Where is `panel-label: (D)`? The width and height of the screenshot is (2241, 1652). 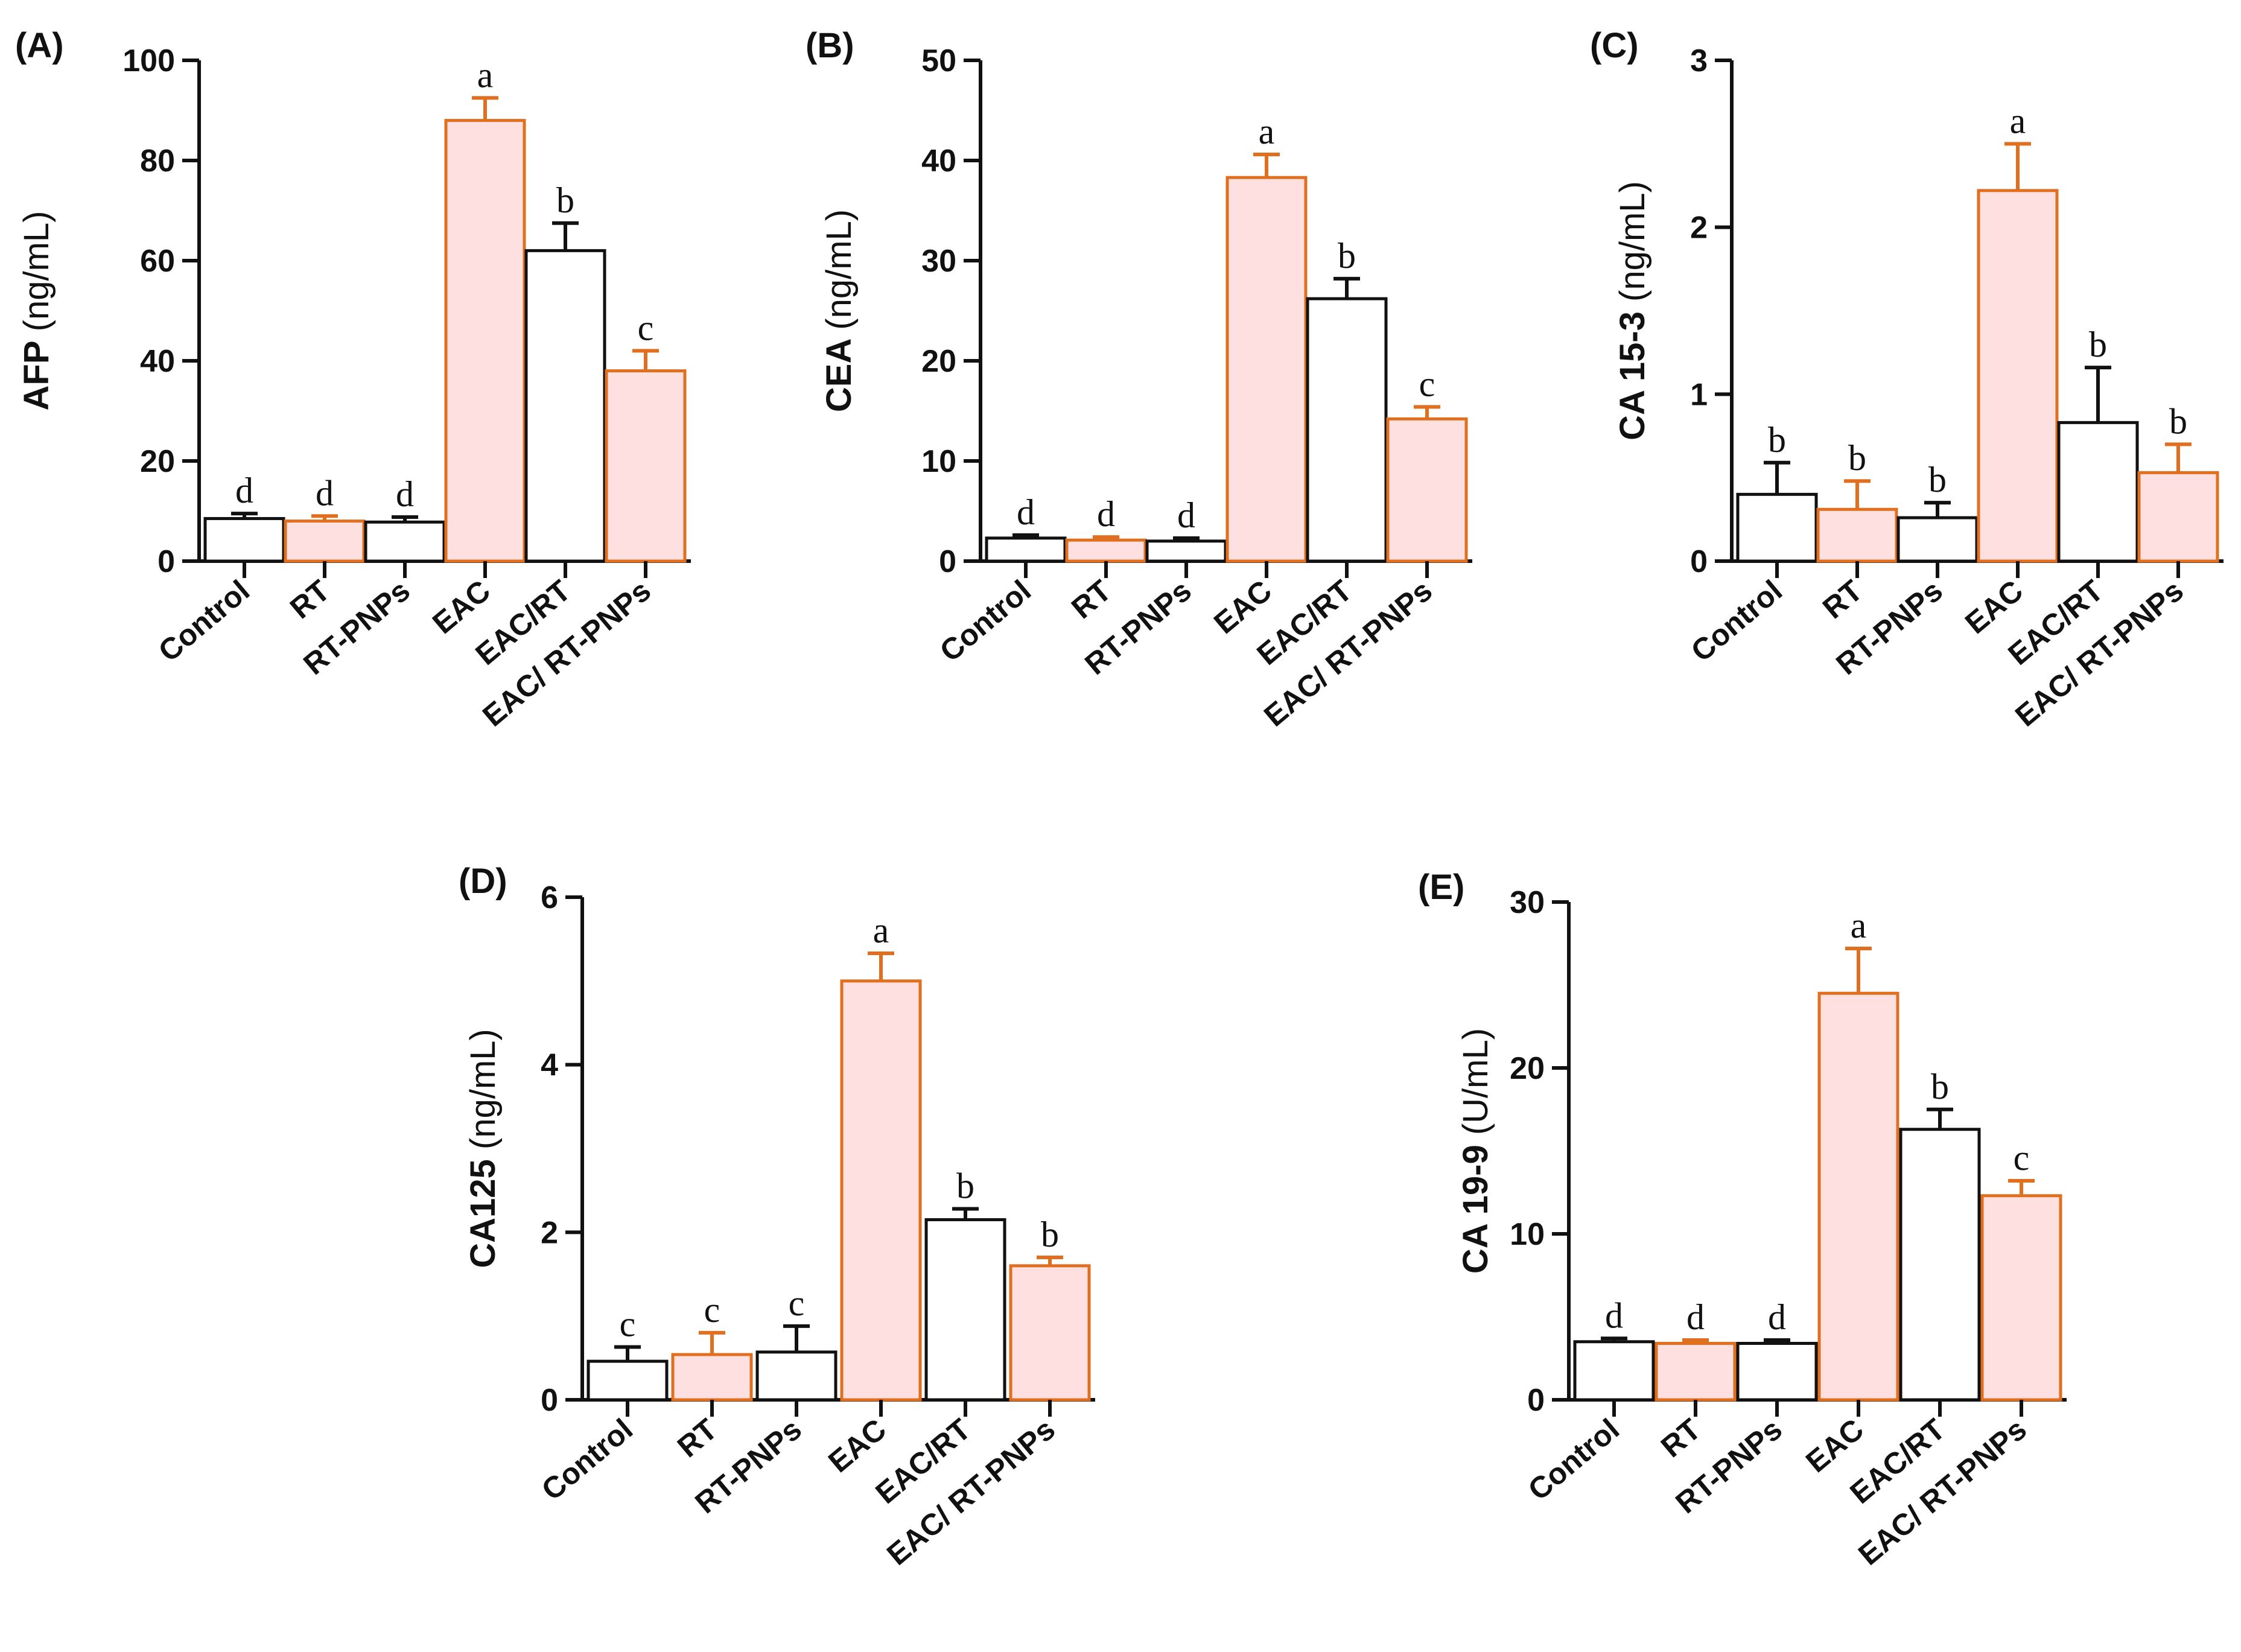 panel-label: (D) is located at coordinates (483, 881).